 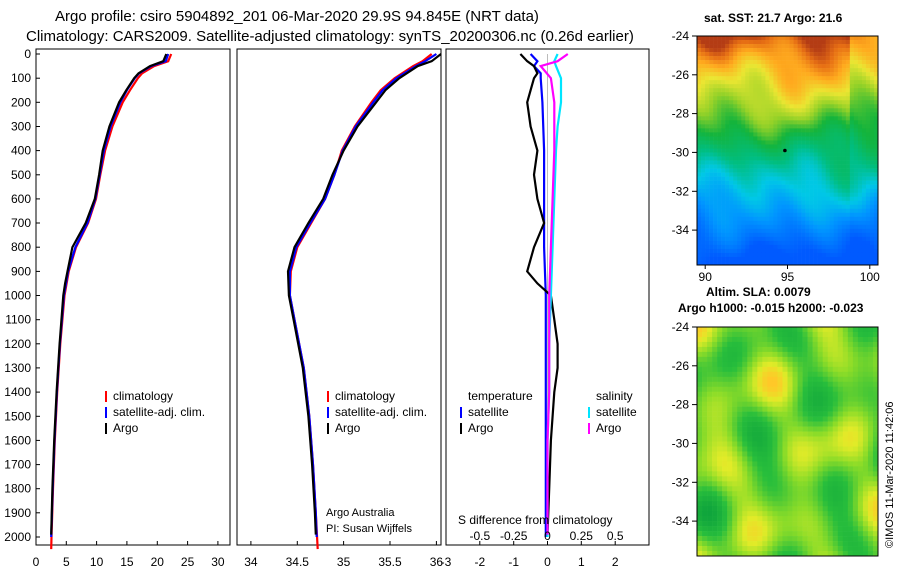 What do you see at coordinates (681, 366) in the screenshot?
I see `lat-tick-label: -26` at bounding box center [681, 366].